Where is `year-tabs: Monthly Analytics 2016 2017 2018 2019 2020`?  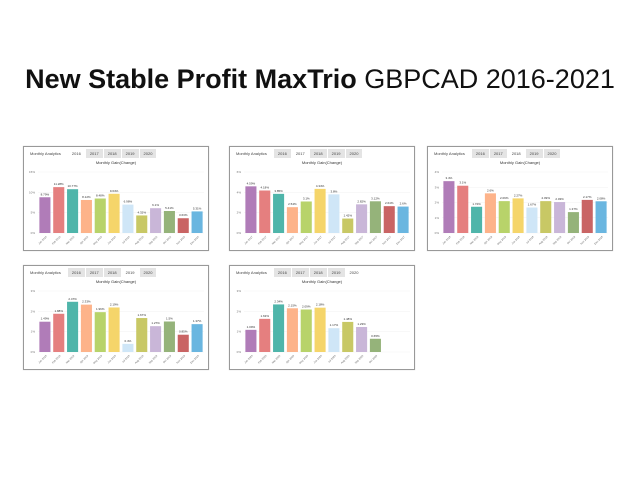
year-tabs: Monthly Analytics 2016 2017 2018 2019 2020 is located at coordinates (297, 272).